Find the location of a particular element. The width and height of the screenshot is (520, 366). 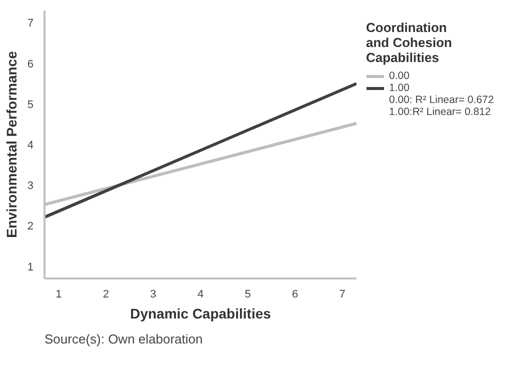

y-tick-label: 4 is located at coordinates (30, 146).